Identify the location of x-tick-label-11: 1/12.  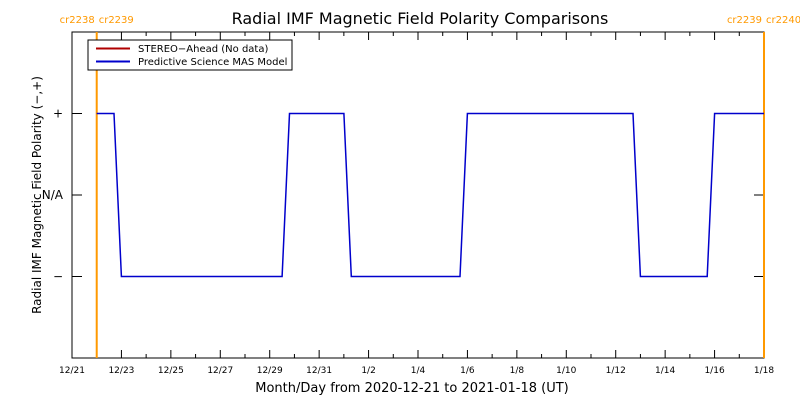
(616, 371).